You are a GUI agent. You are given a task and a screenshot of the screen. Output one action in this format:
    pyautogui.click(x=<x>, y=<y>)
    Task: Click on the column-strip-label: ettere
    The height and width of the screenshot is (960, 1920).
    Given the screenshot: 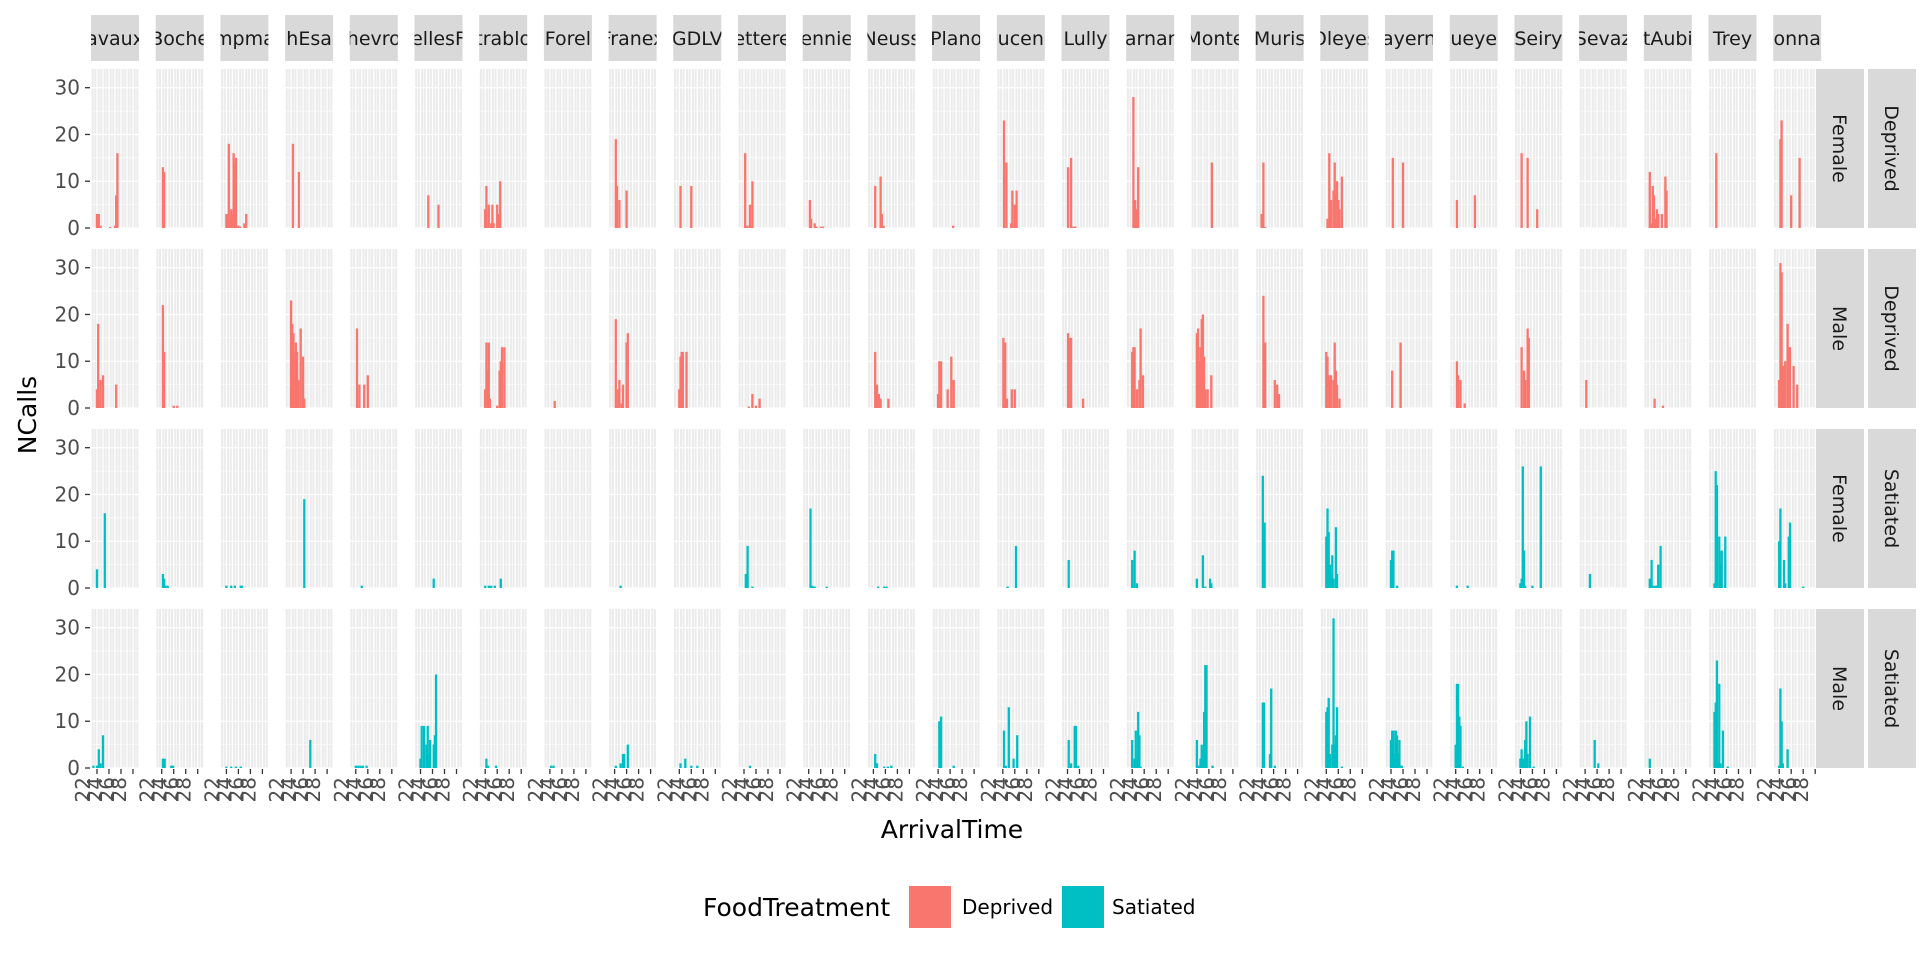 What is the action you would take?
    pyautogui.click(x=761, y=39)
    